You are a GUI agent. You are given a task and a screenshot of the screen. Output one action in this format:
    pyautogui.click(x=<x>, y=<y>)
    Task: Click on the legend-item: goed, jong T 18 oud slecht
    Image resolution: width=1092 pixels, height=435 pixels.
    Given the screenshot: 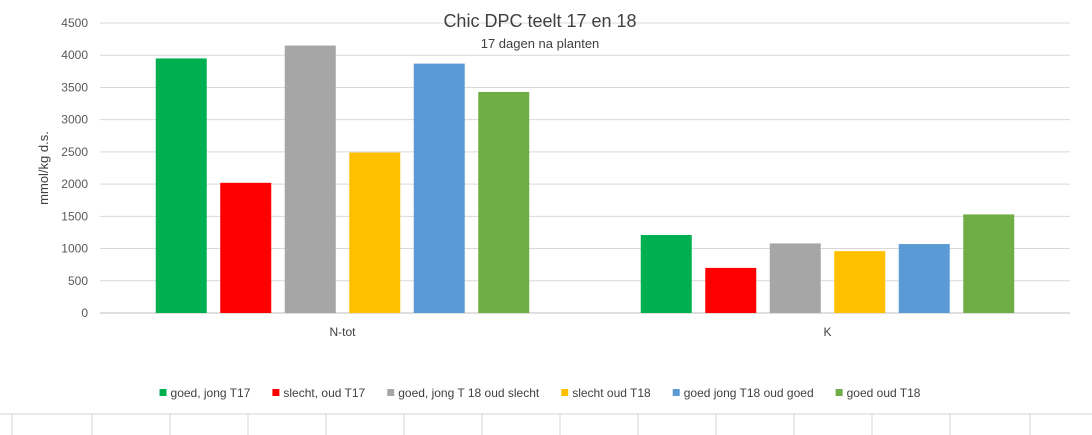 What is the action you would take?
    pyautogui.click(x=463, y=393)
    